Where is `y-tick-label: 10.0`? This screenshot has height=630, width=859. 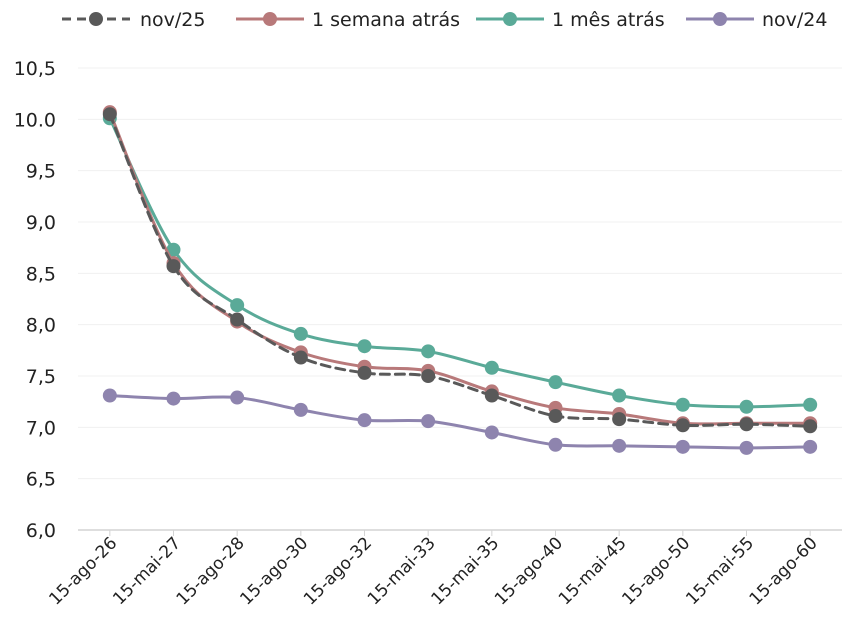 y-tick-label: 10.0 is located at coordinates (35, 120).